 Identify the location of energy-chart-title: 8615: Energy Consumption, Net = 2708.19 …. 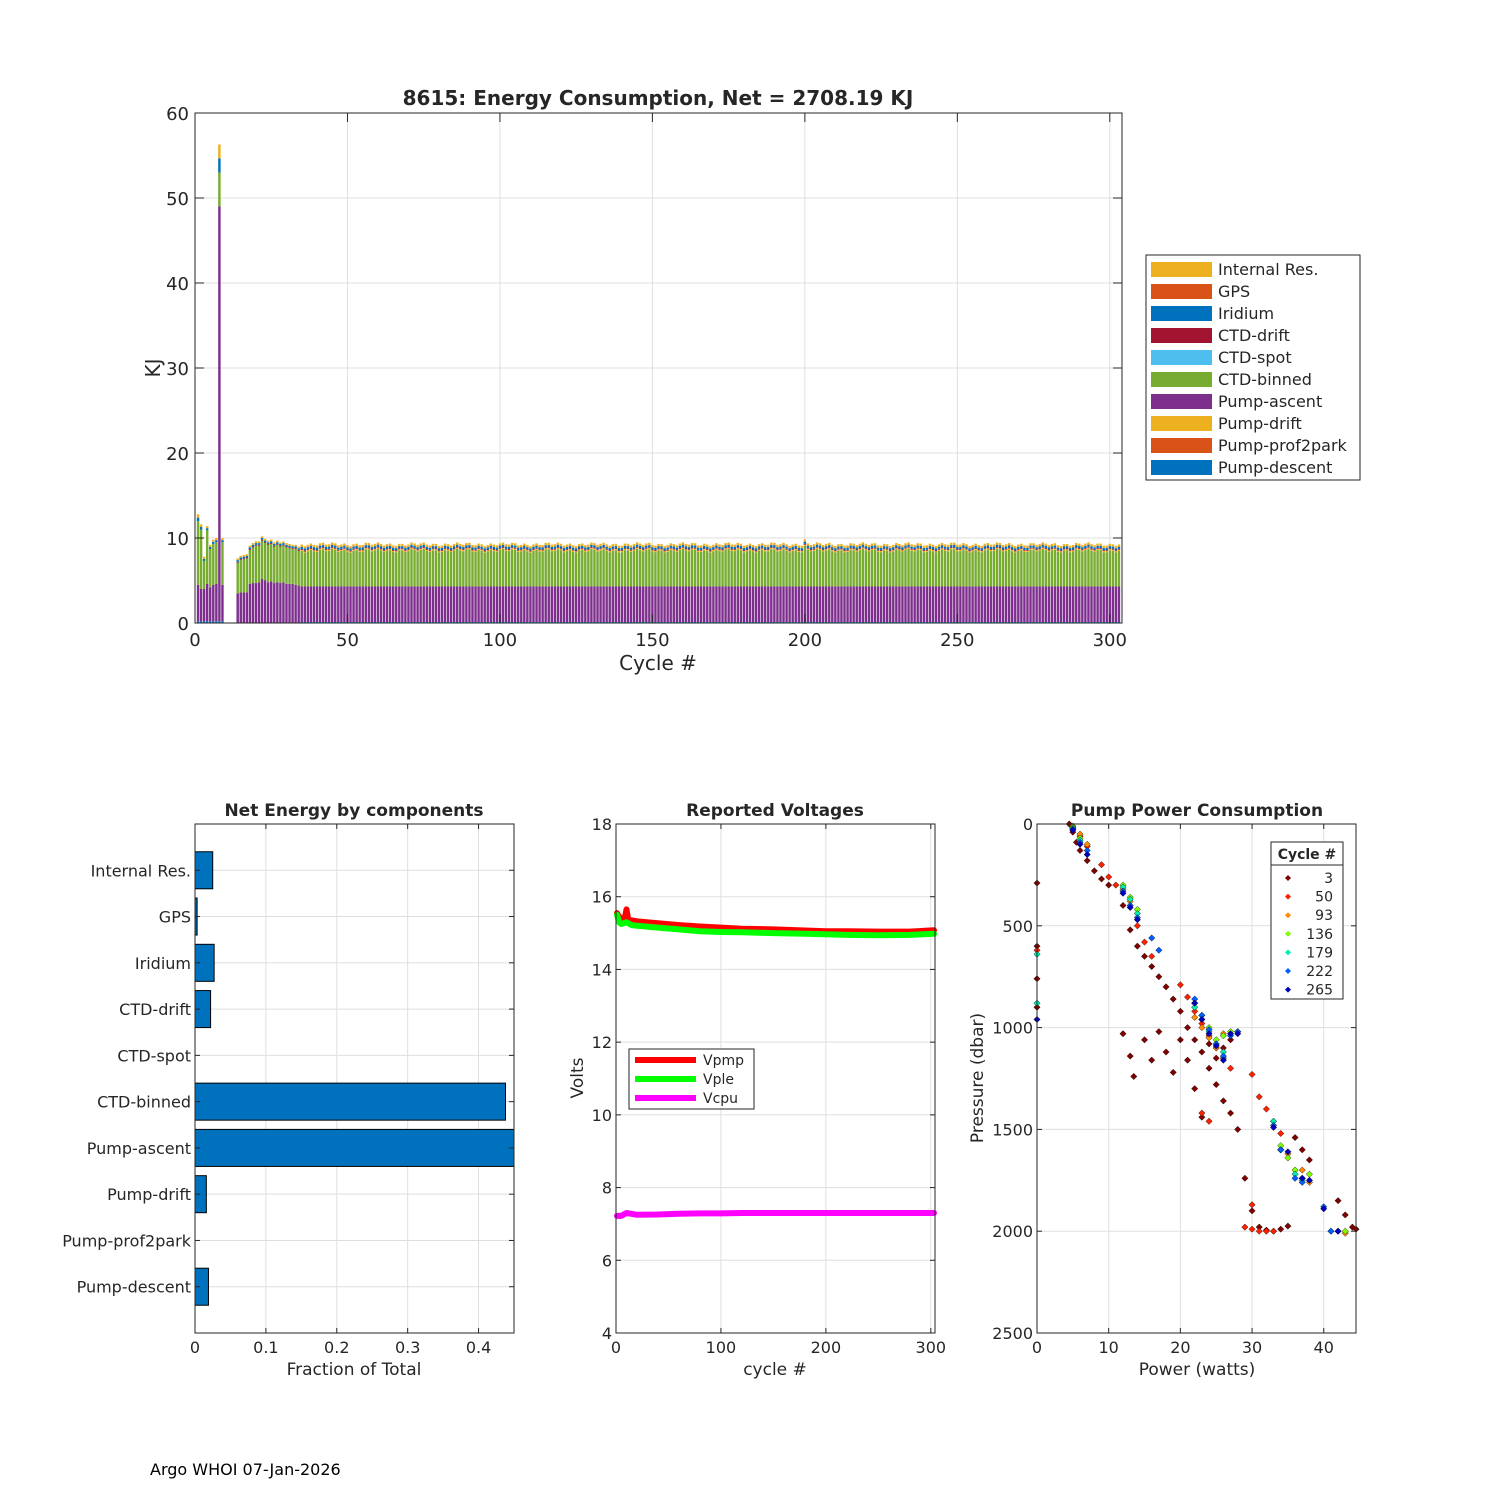
(658, 98).